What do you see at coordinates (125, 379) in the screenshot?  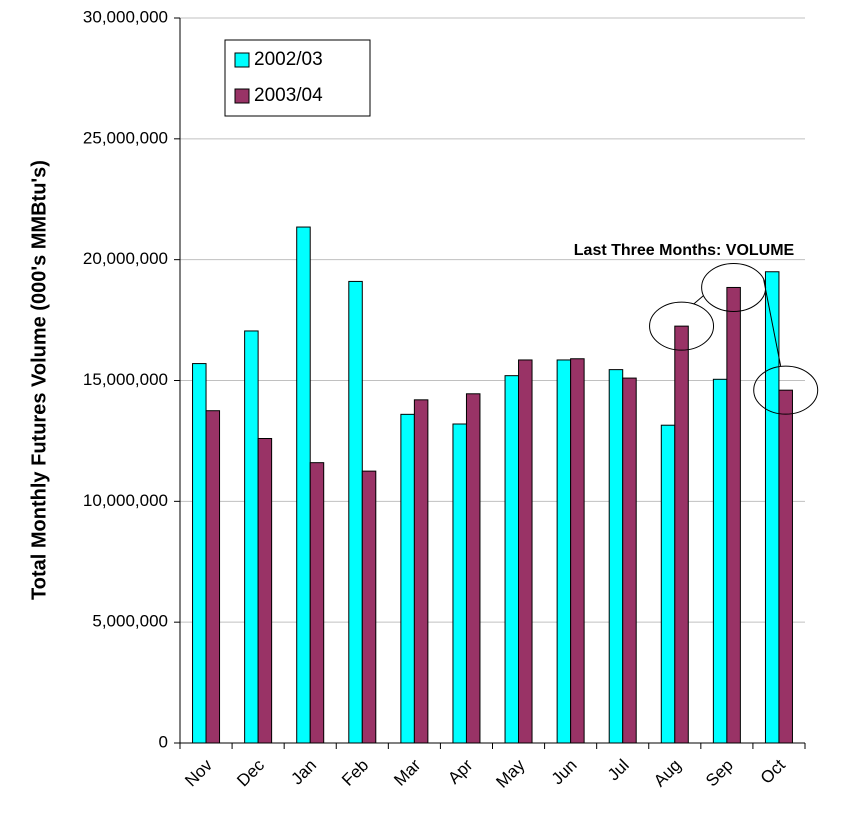 I see `y-tick-label: 15,000,000` at bounding box center [125, 379].